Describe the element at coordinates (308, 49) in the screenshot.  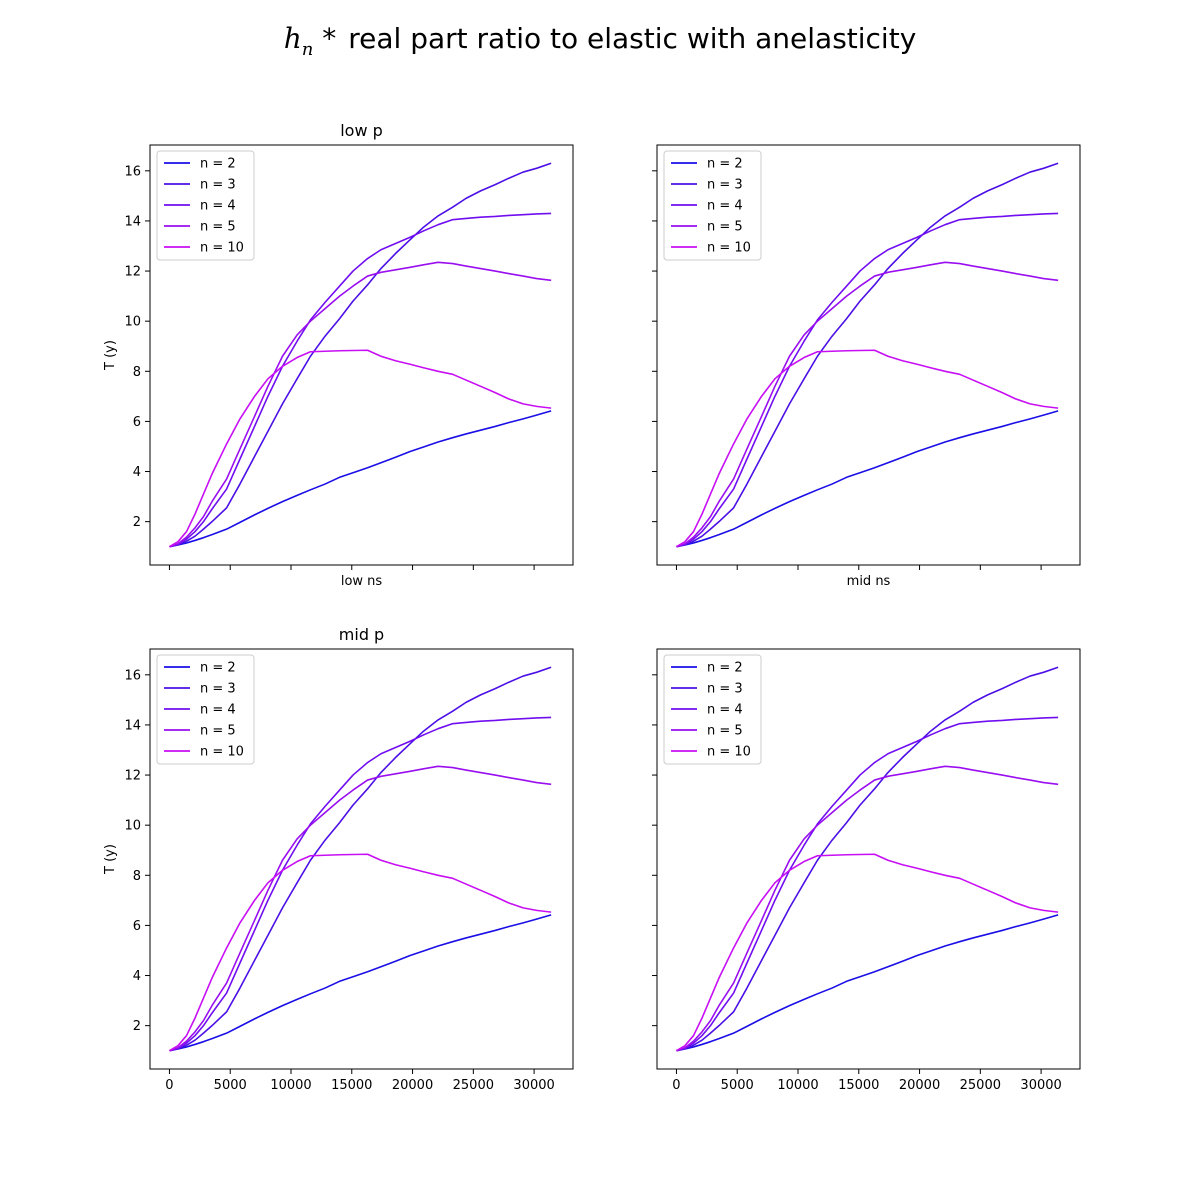
I see `figure-title-subscript: n` at that location.